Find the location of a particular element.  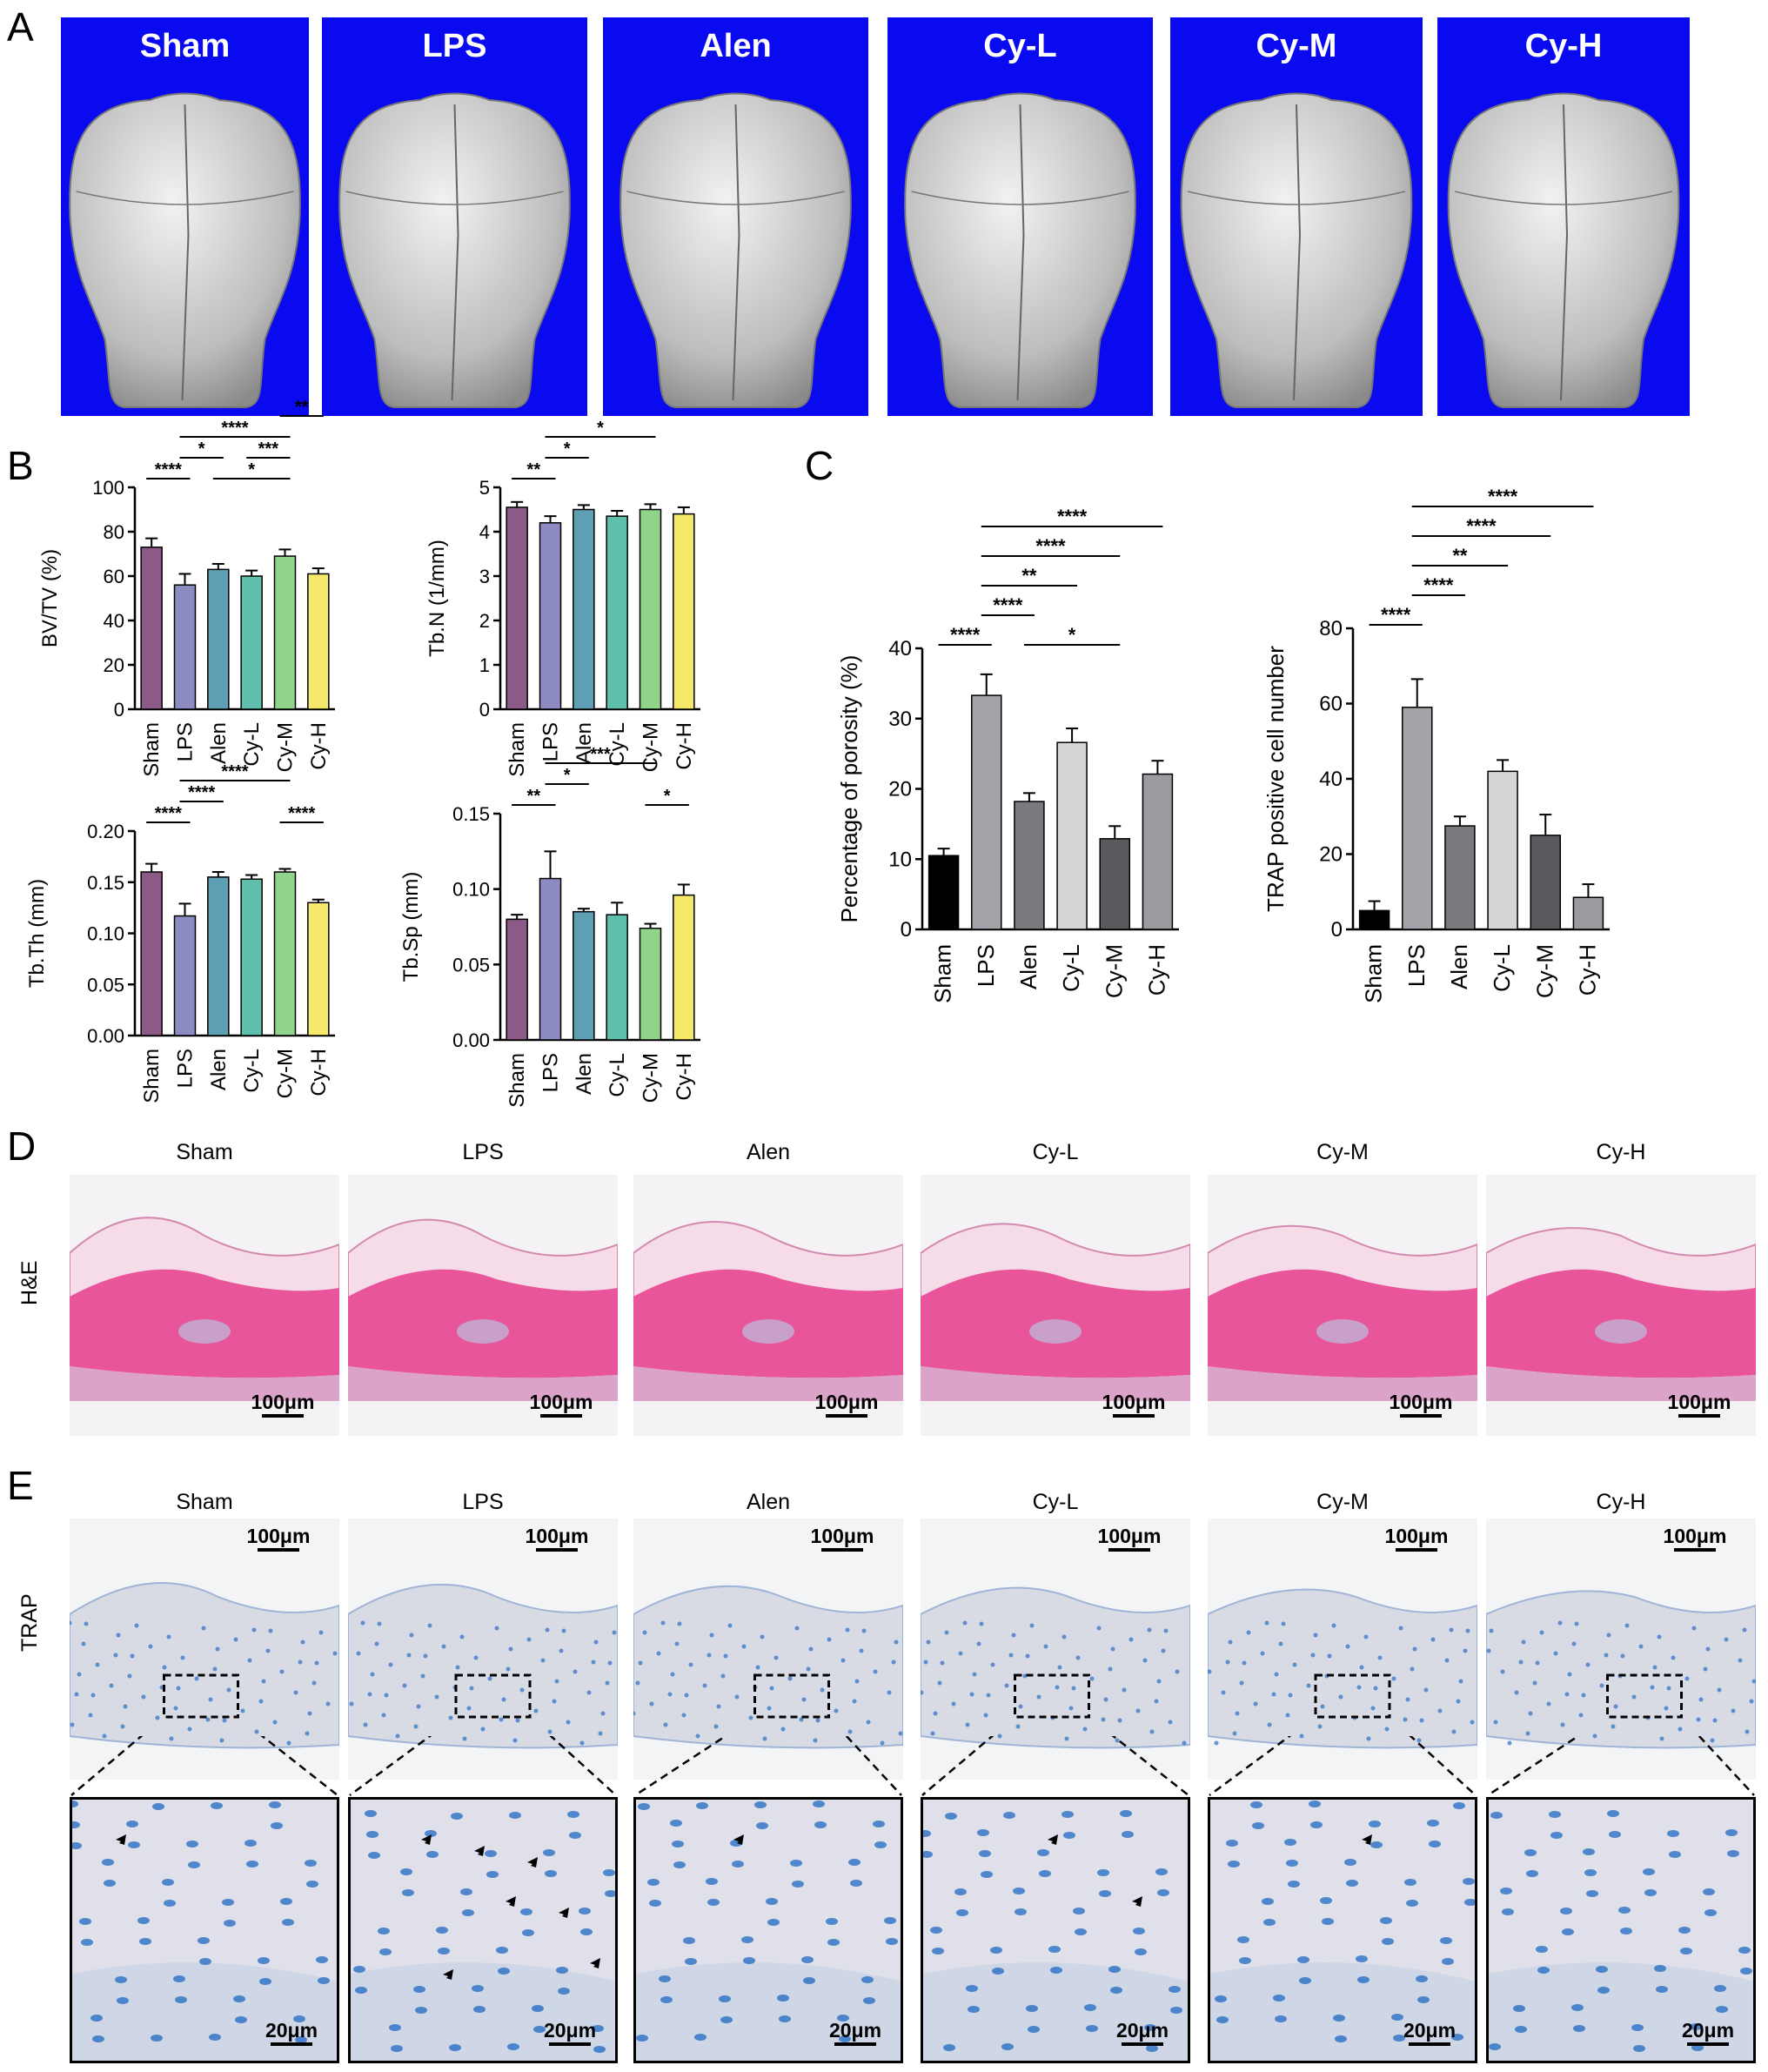

skull-panel-lps: LPS is located at coordinates (454, 216).